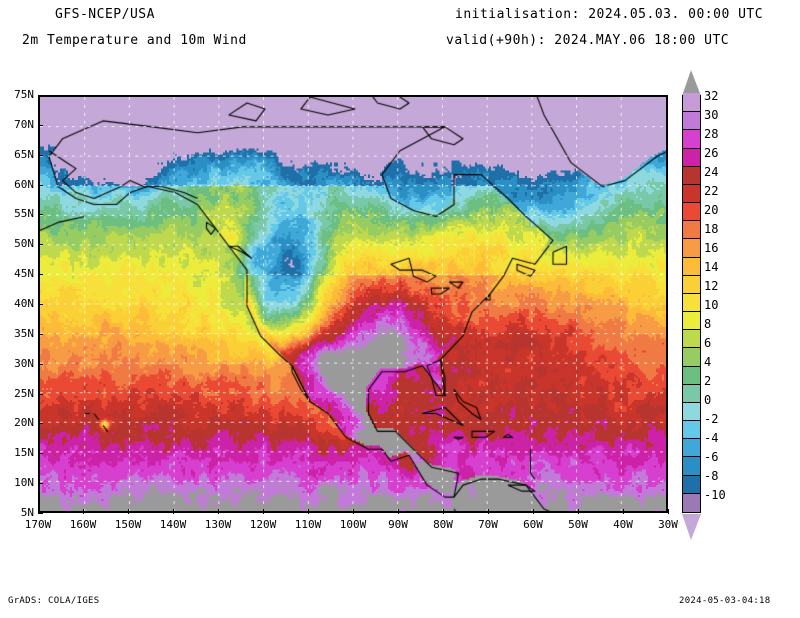 The image size is (800, 618). What do you see at coordinates (711, 152) in the screenshot?
I see `colorbar-tick-label: 26` at bounding box center [711, 152].